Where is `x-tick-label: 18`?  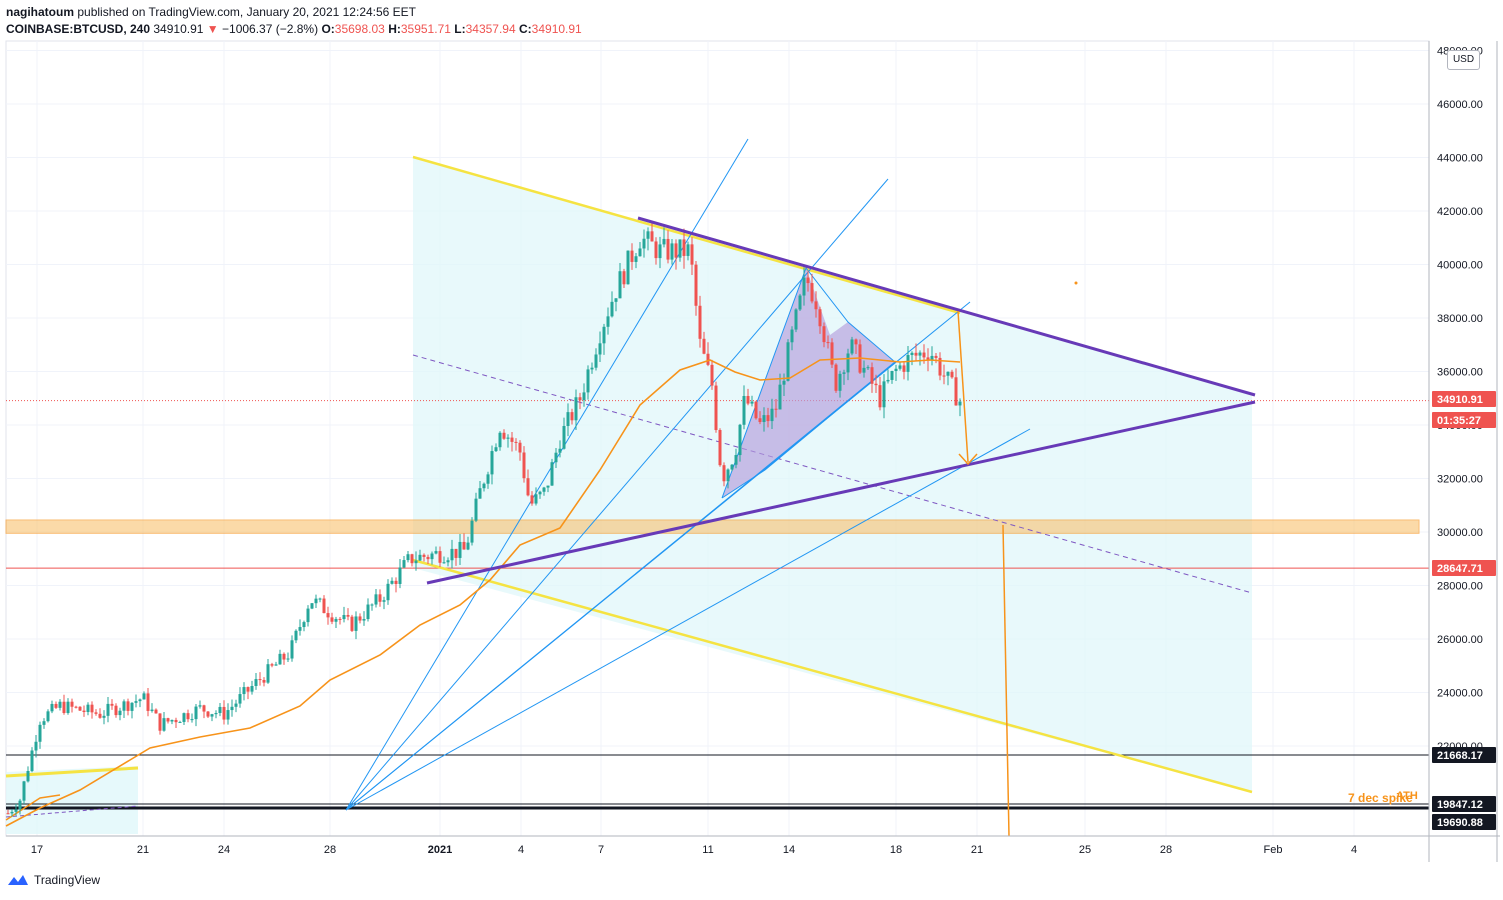 x-tick-label: 18 is located at coordinates (896, 850).